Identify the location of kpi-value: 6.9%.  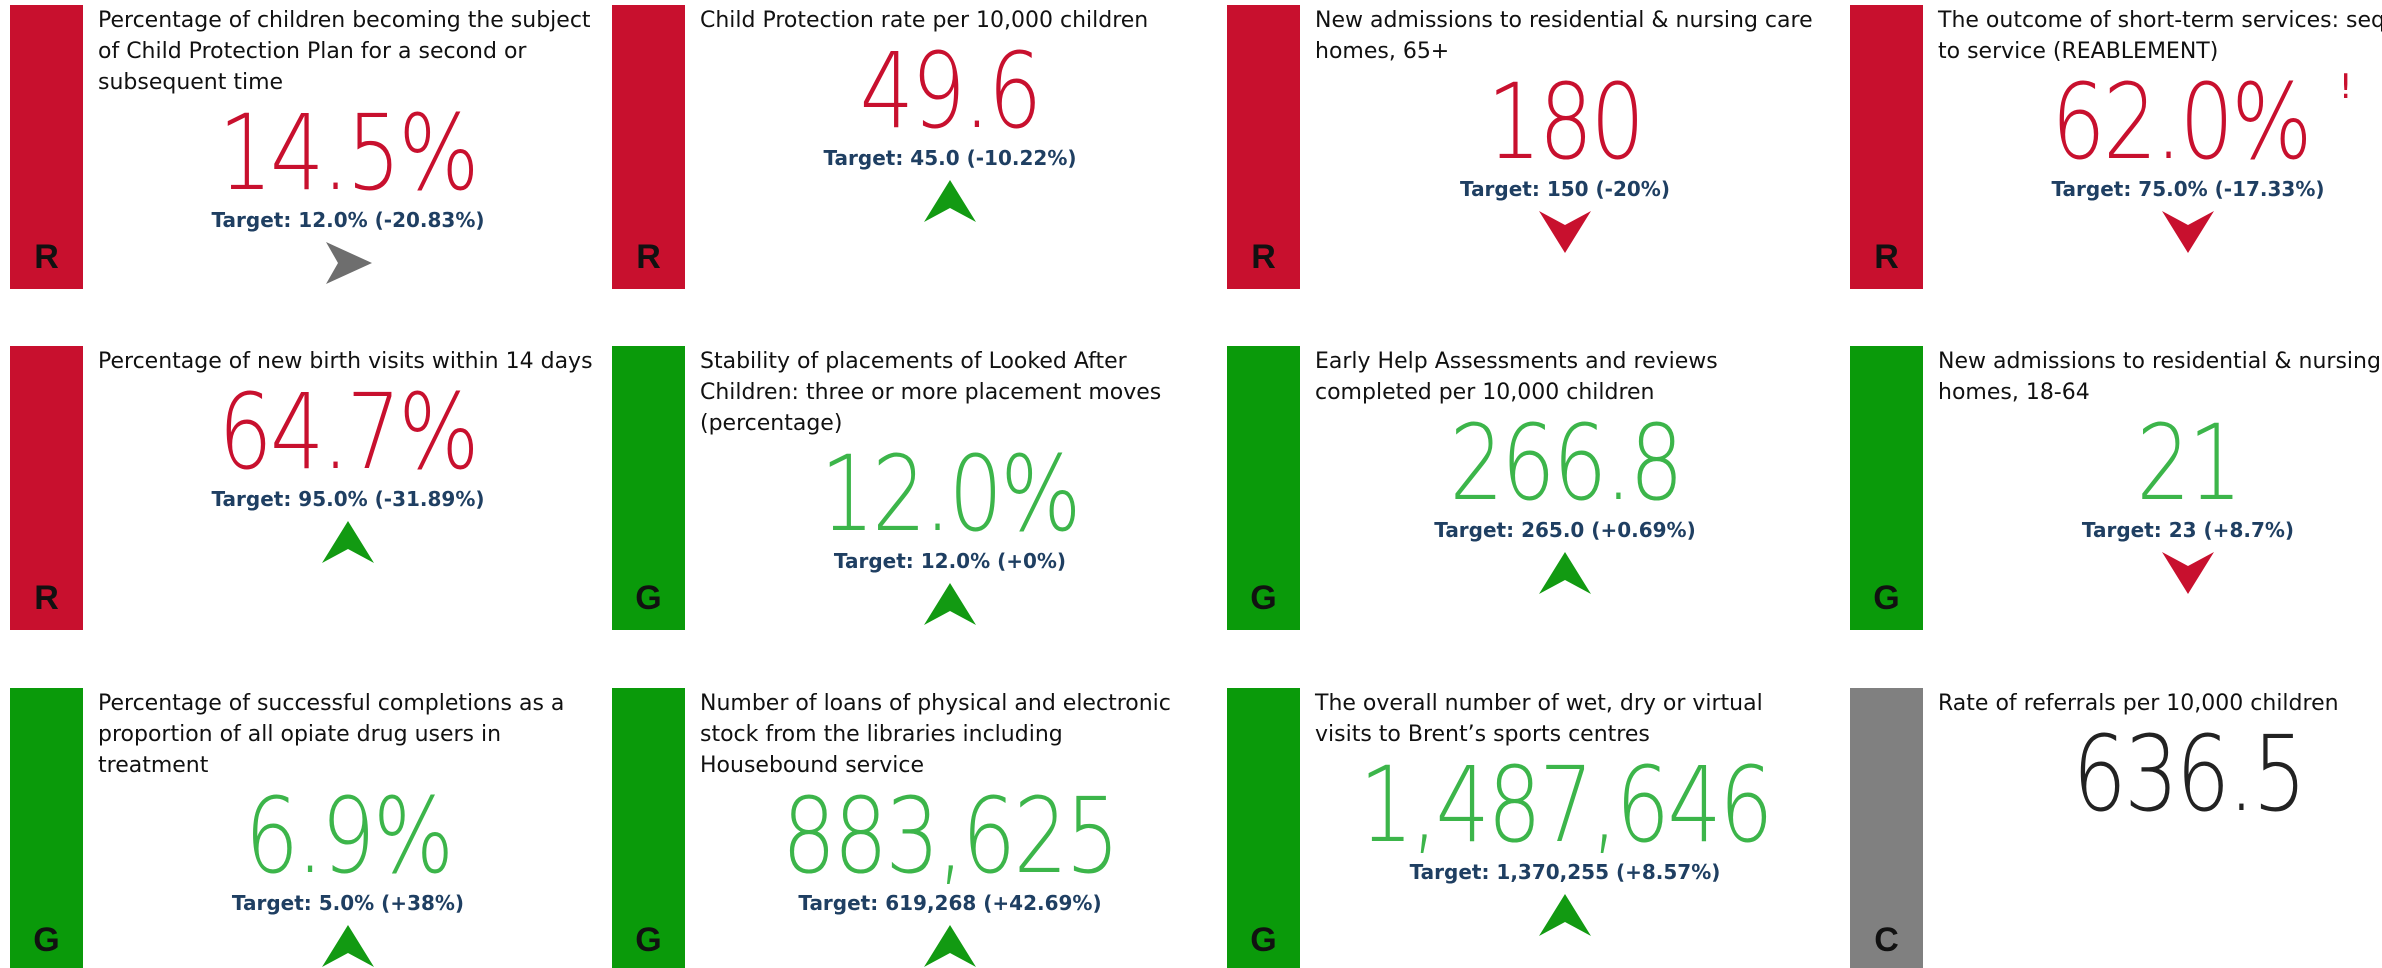
(349, 836).